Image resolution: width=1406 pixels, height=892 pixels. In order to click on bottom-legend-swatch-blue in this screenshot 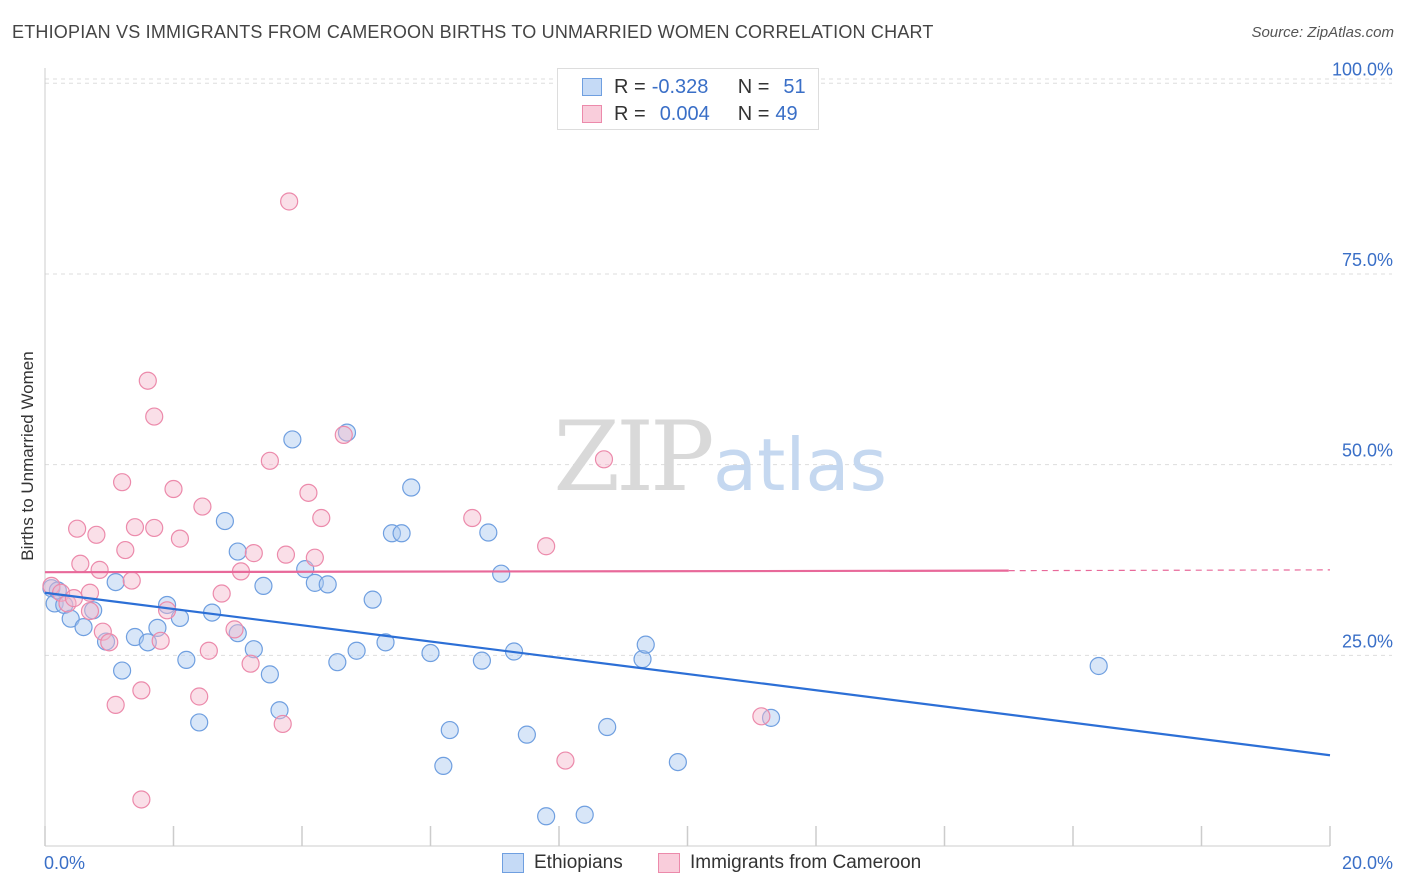, I will do `click(513, 863)`.